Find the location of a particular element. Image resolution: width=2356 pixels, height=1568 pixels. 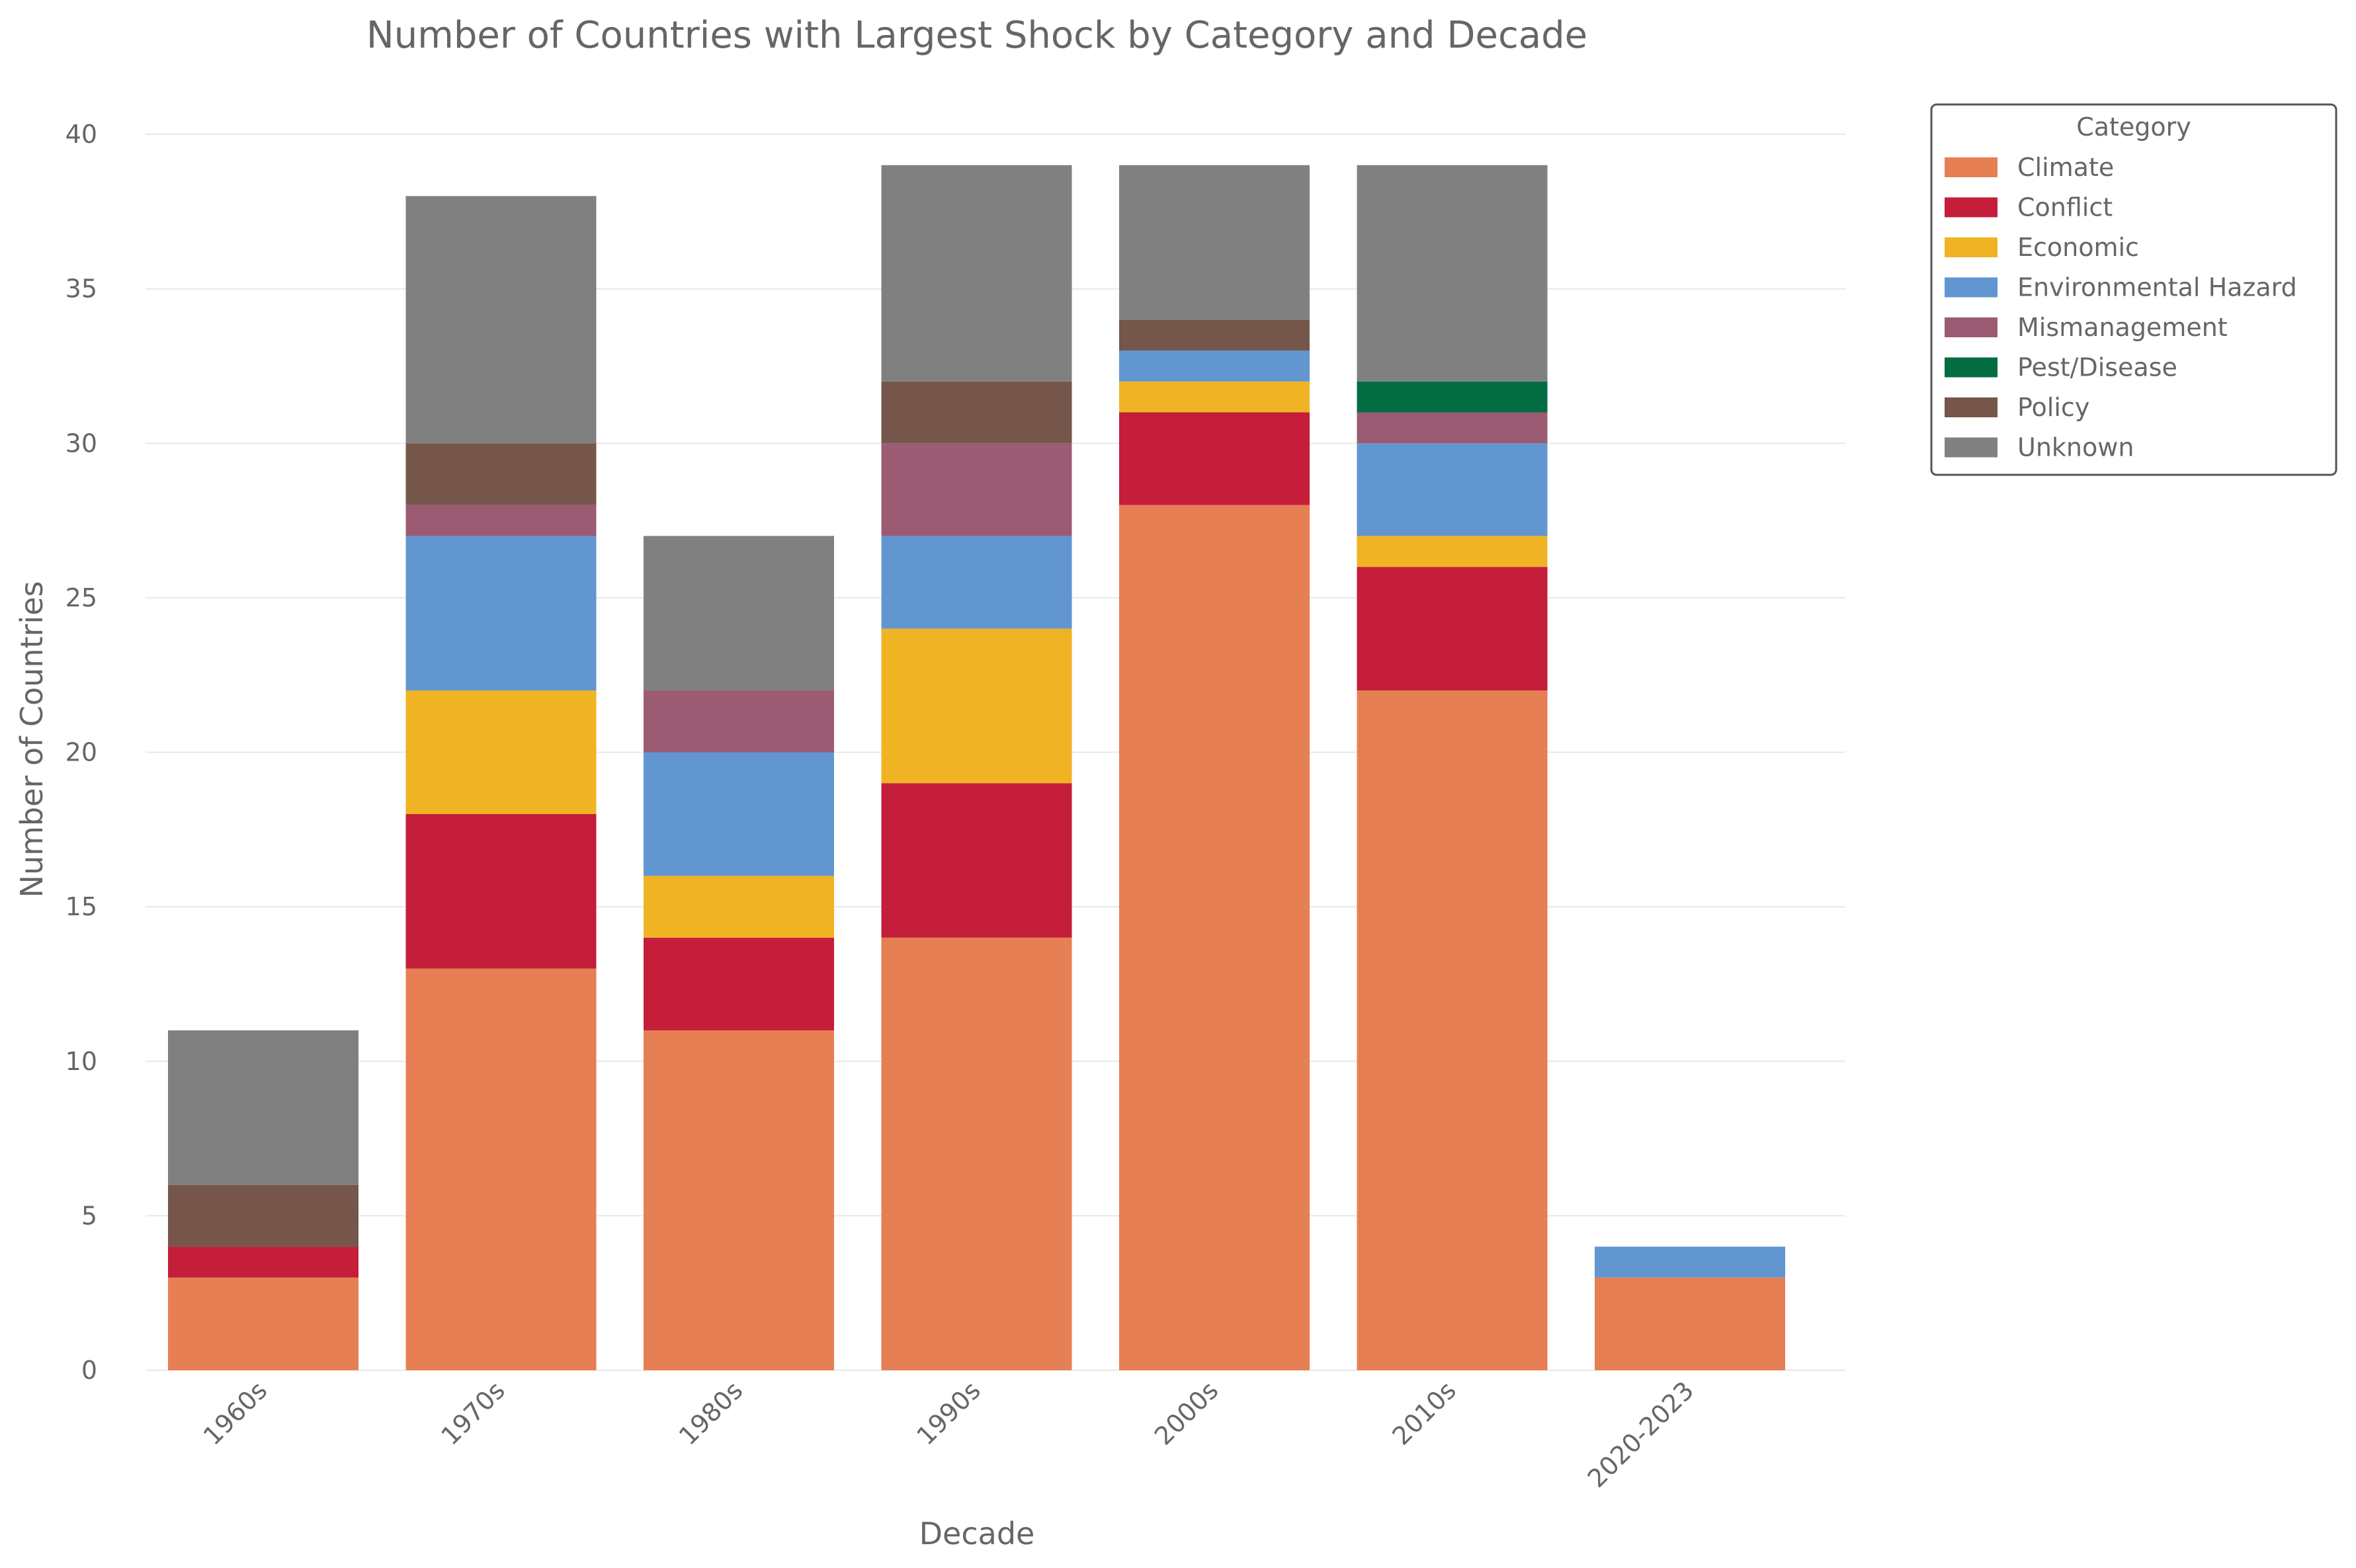

legend-frame is located at coordinates (2133, 289).